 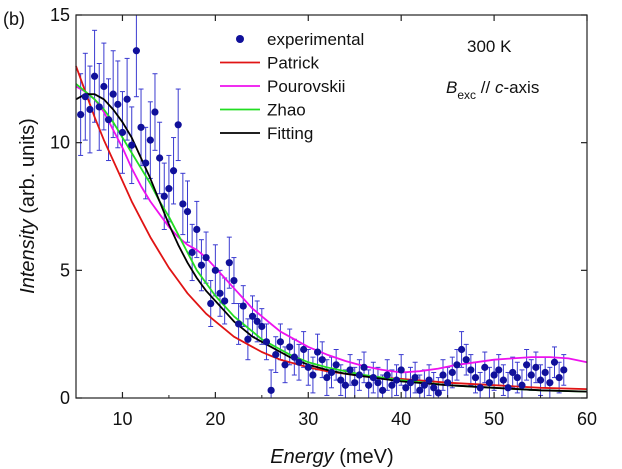 What do you see at coordinates (60, 143) in the screenshot?
I see `y-tick-label: 10` at bounding box center [60, 143].